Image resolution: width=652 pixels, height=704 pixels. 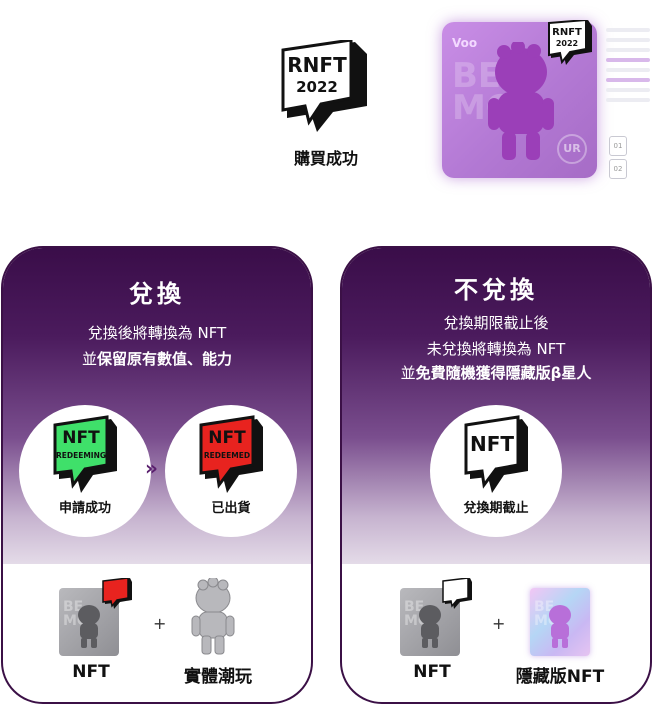 What do you see at coordinates (496, 290) in the screenshot?
I see `no-redeem-title: 不兌換` at bounding box center [496, 290].